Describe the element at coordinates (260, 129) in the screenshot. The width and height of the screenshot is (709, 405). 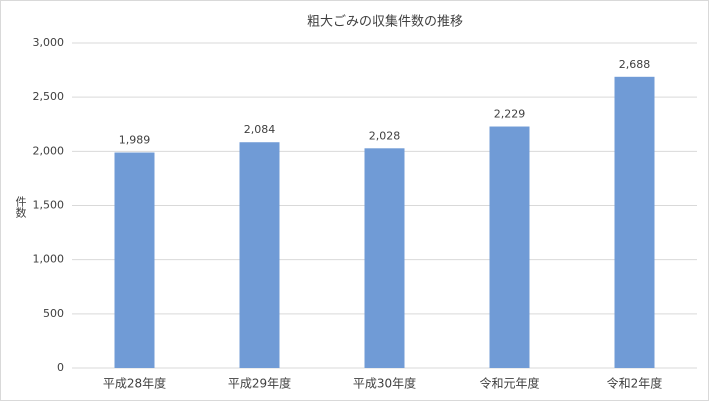
I see `data-label: 2,084` at that location.